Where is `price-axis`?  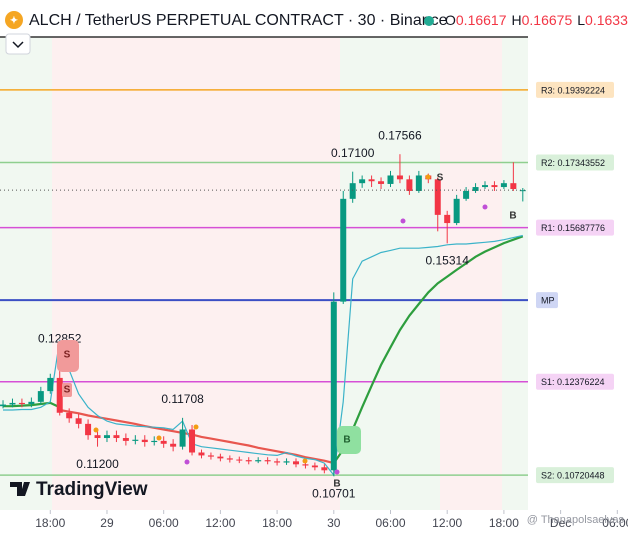 price-axis is located at coordinates (578, 273).